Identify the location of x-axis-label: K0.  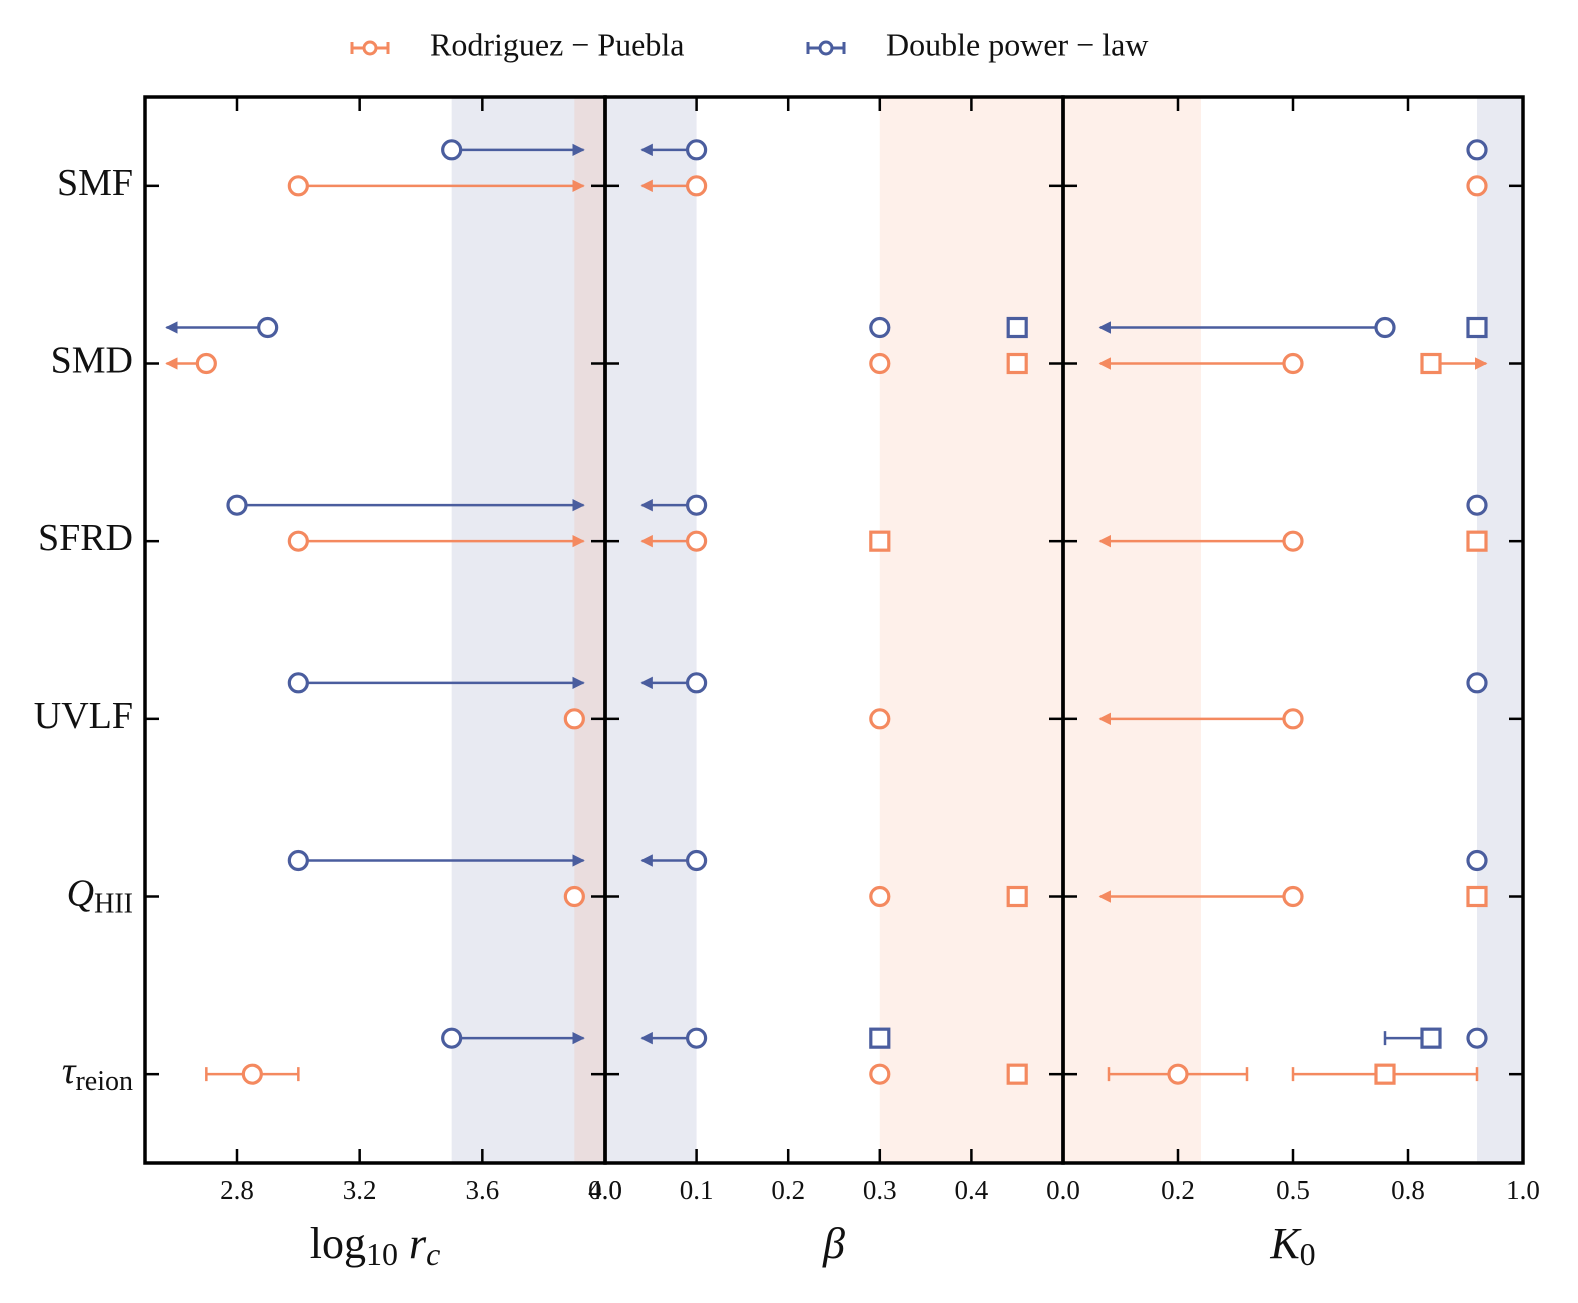
(1292, 1245).